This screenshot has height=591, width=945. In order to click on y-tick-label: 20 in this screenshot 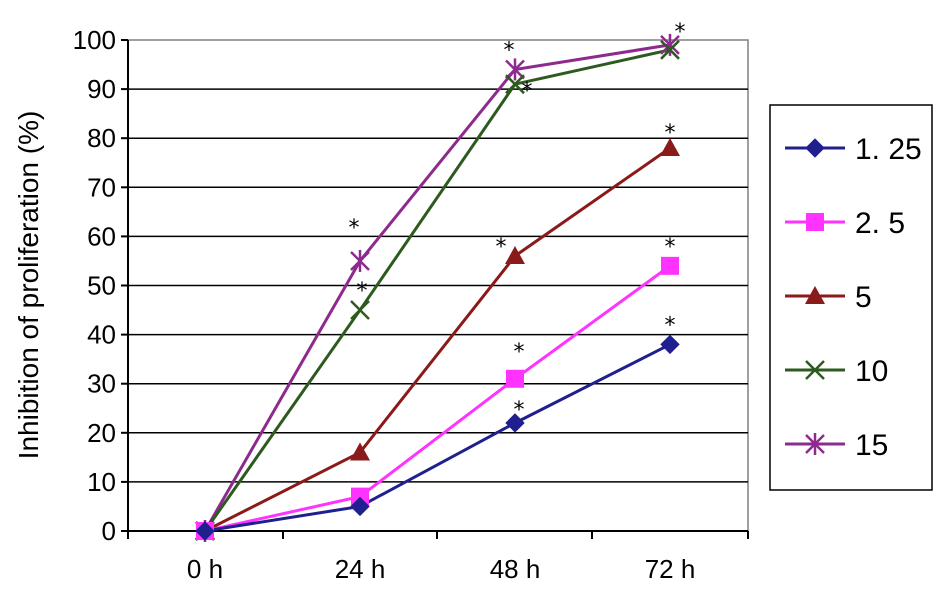, I will do `click(101, 433)`.